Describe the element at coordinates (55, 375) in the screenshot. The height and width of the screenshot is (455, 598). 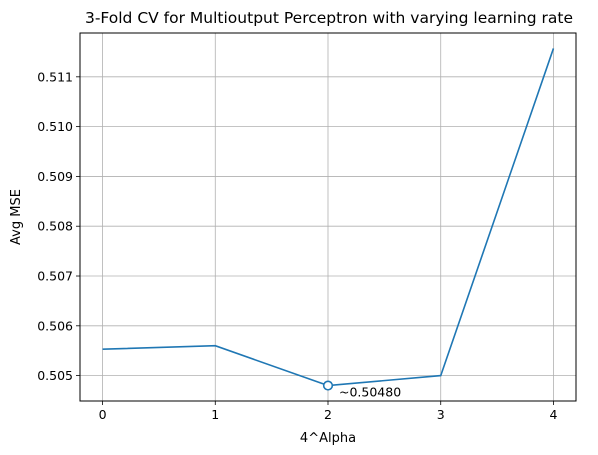
I see `y-tick-label: 0.505` at that location.